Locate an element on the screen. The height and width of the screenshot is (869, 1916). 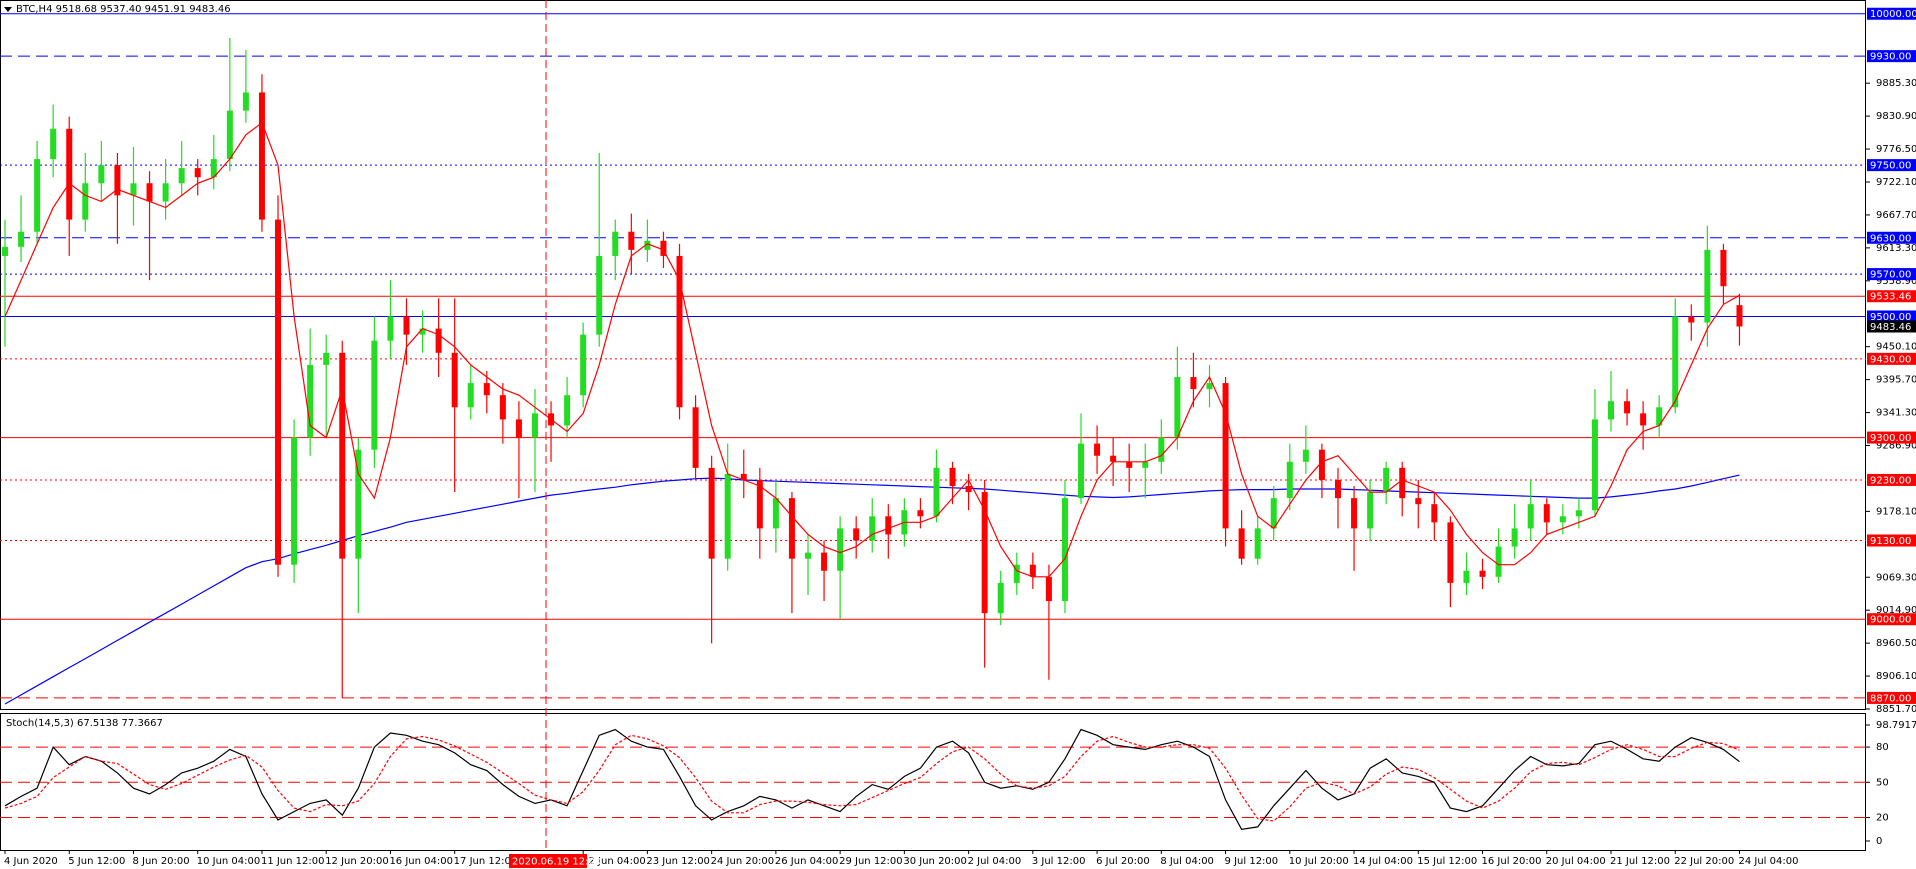
level-label: 9750.00 is located at coordinates (1890, 166).